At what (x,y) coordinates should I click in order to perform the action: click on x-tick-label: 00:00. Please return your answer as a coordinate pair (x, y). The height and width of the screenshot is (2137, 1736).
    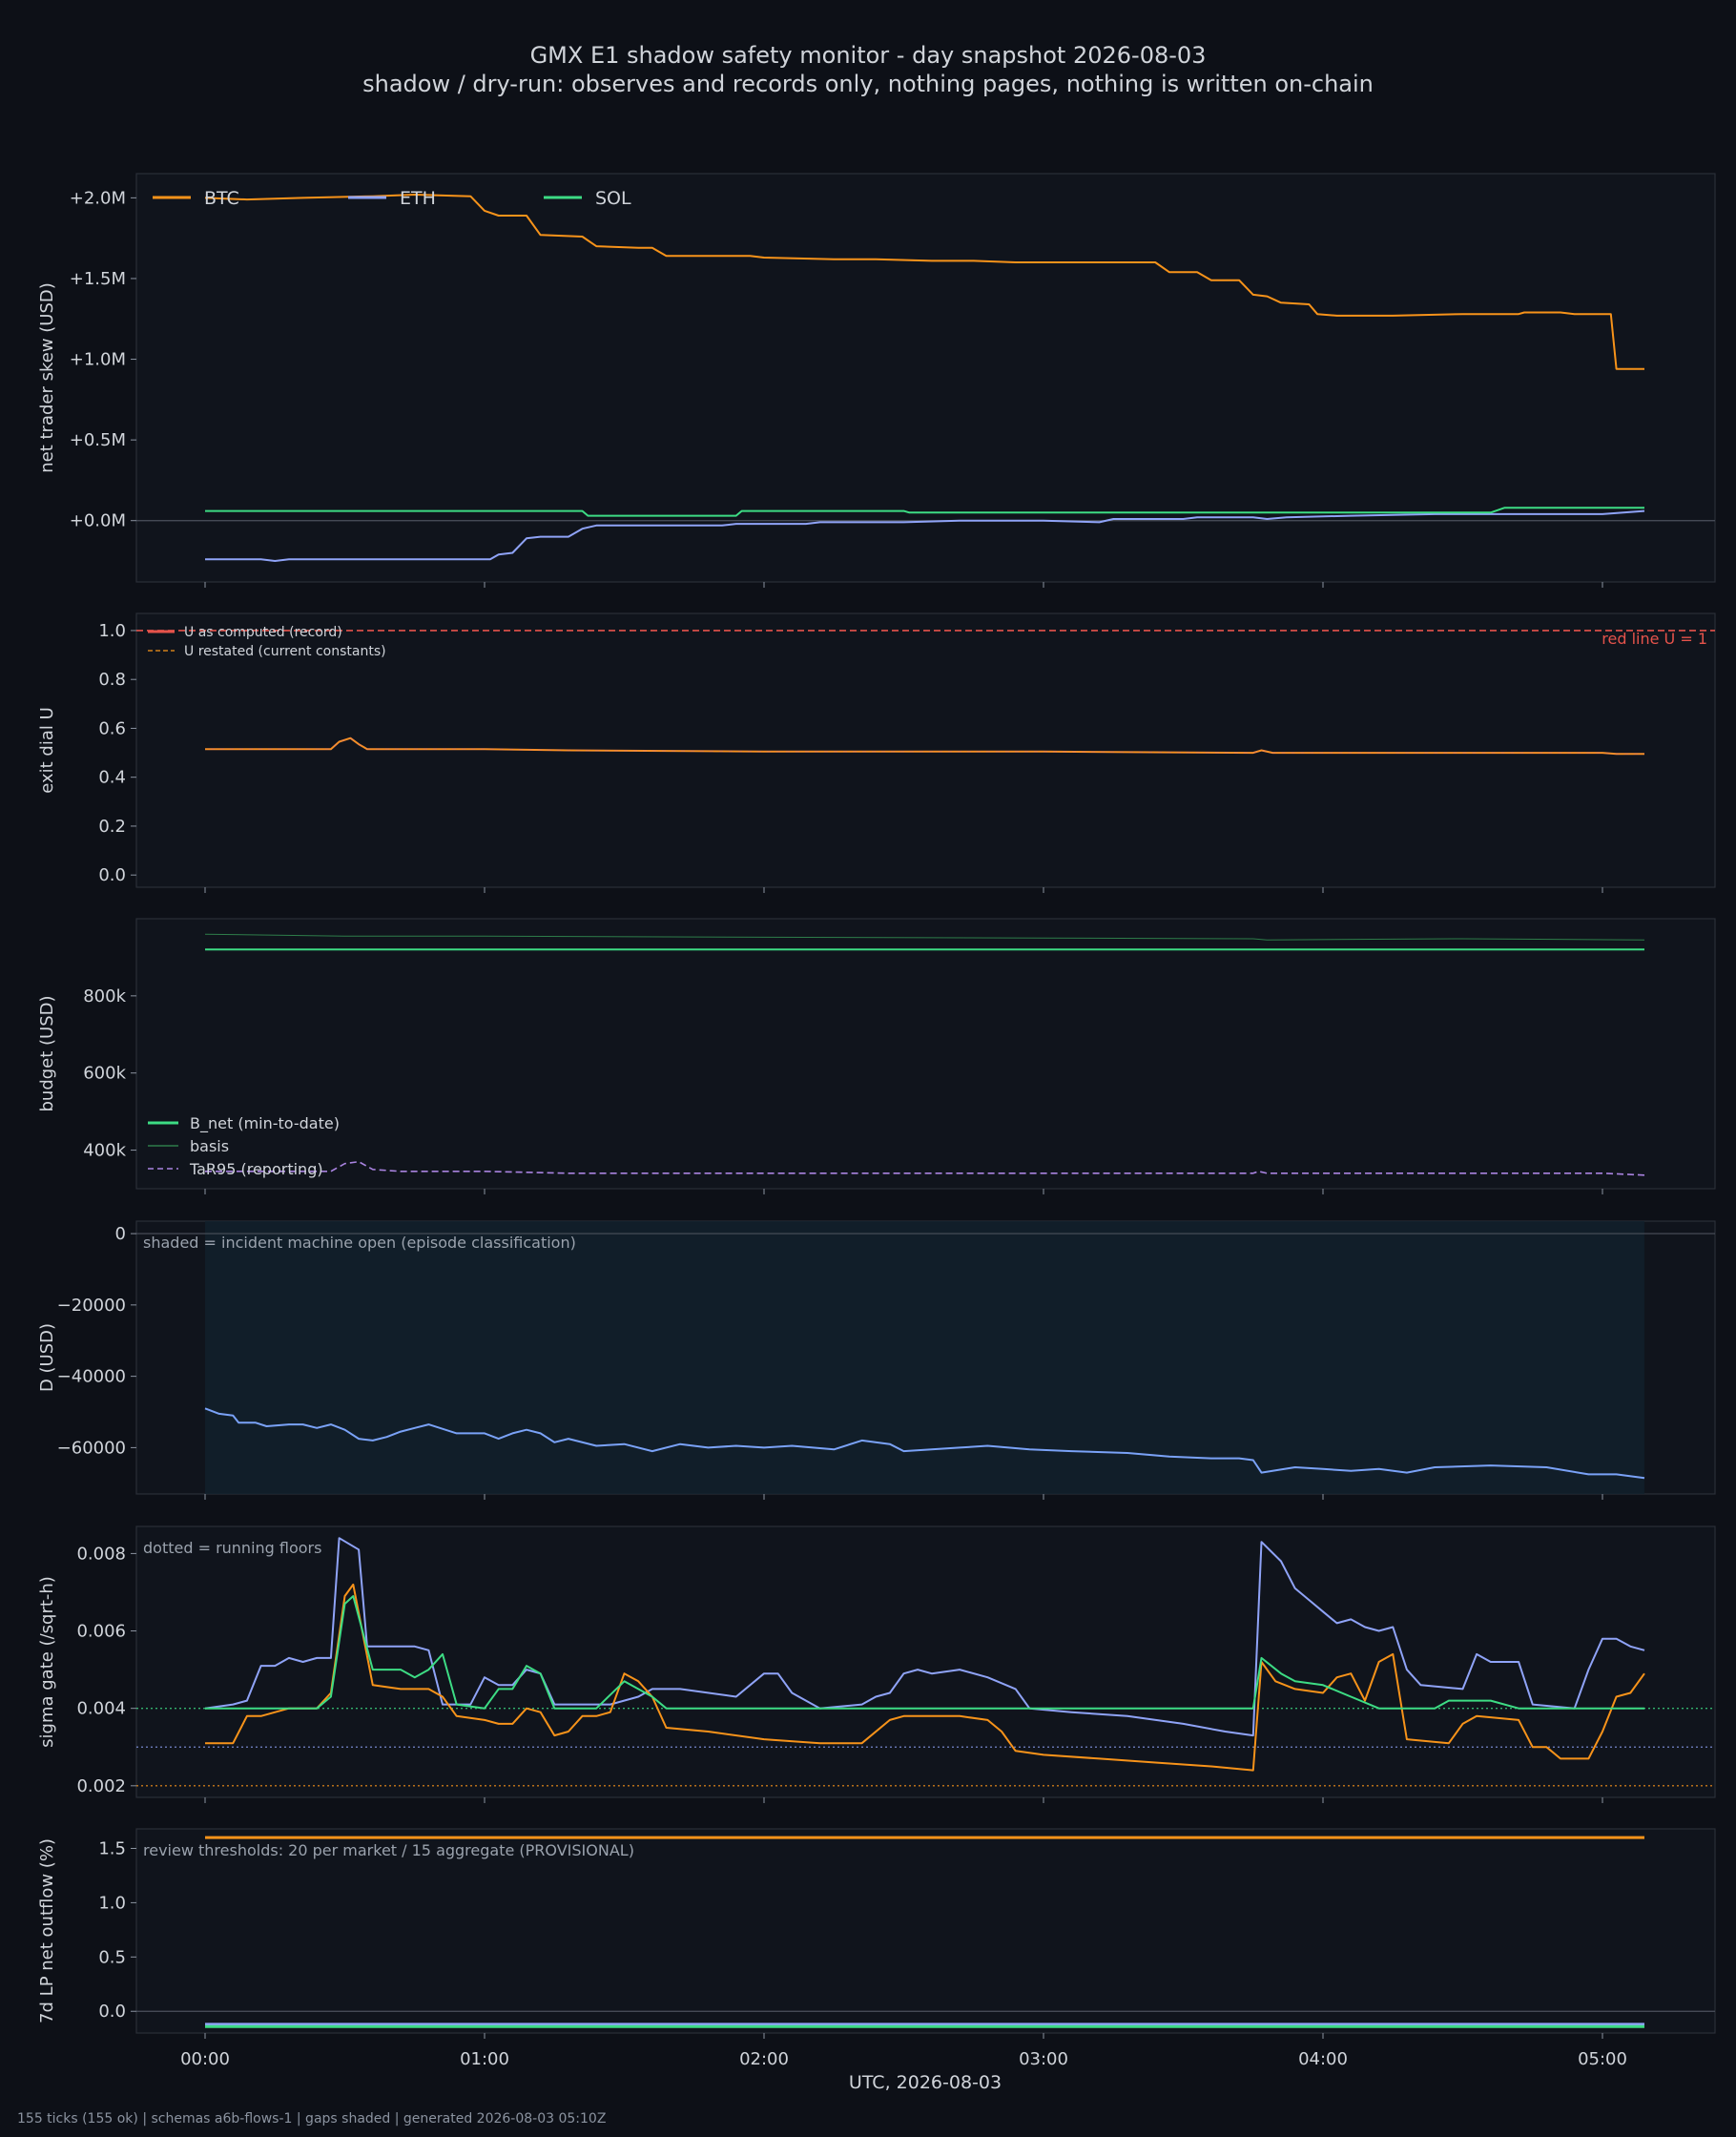
    Looking at the image, I should click on (205, 2059).